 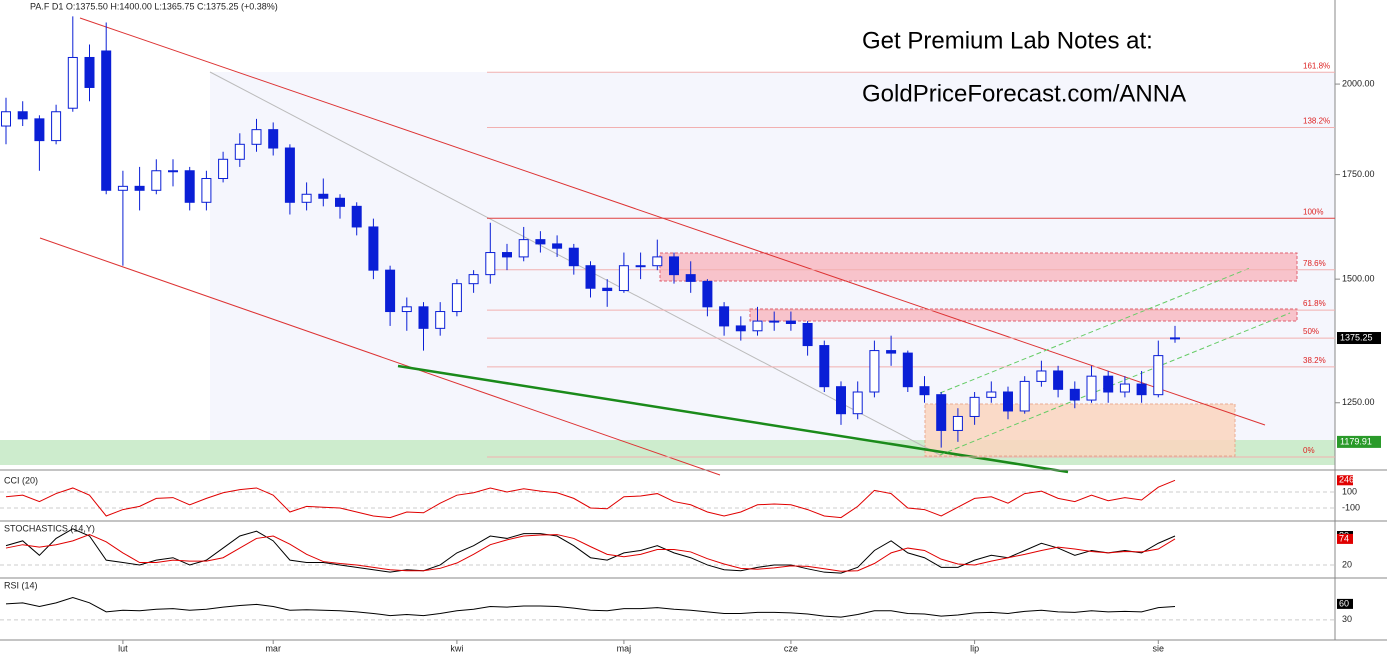 I want to click on panel-title: RSI (14), so click(x=21, y=585).